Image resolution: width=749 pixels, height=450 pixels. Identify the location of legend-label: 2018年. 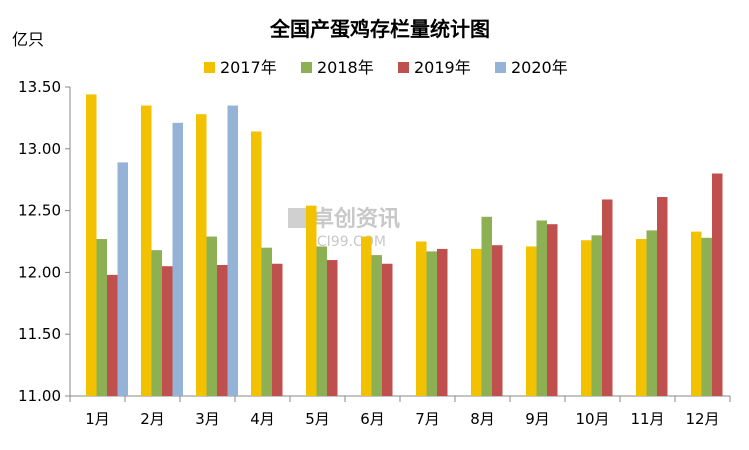
(345, 67).